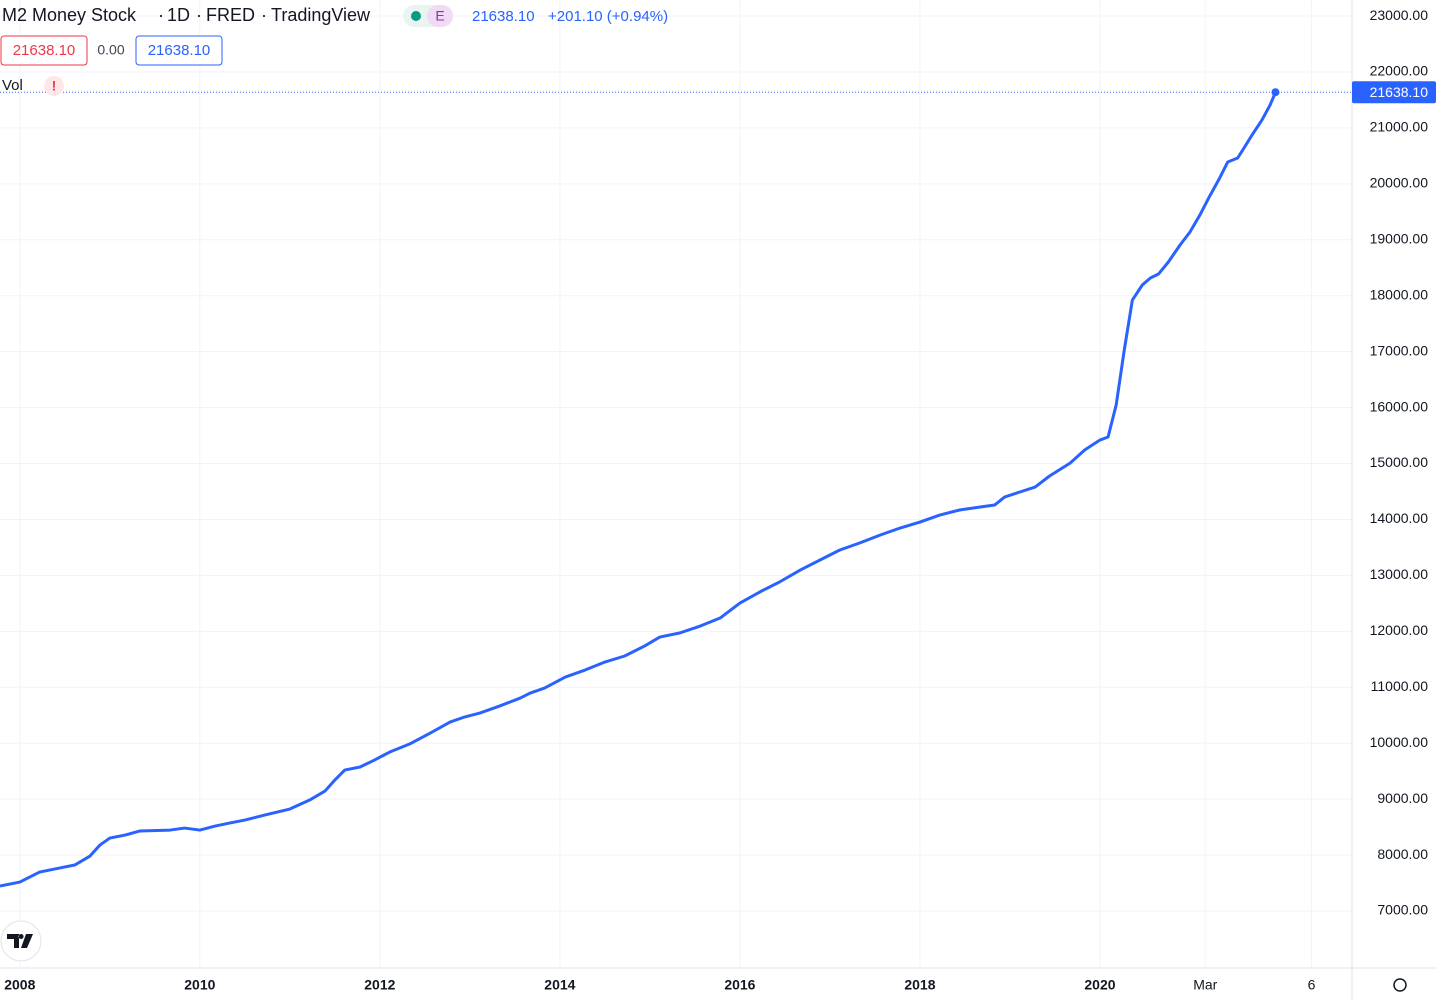 This screenshot has height=1001, width=1437. Describe the element at coordinates (1402, 854) in the screenshot. I see `y-tick-label: 8000.00` at that location.